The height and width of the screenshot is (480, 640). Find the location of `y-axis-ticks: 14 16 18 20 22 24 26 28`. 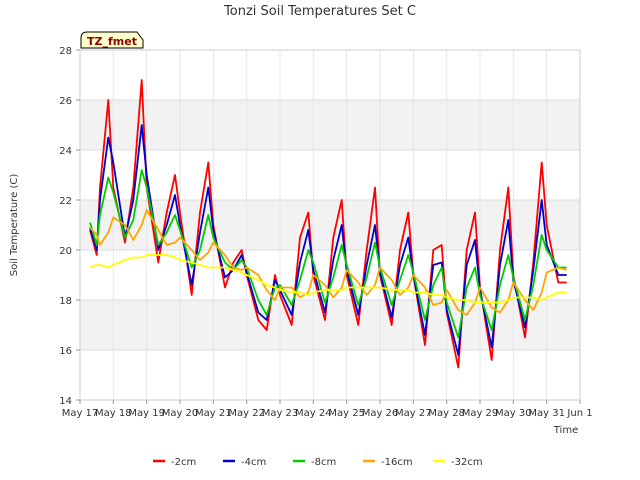

y-axis-ticks: 14 16 18 20 22 24 26 28 is located at coordinates (69, 226).